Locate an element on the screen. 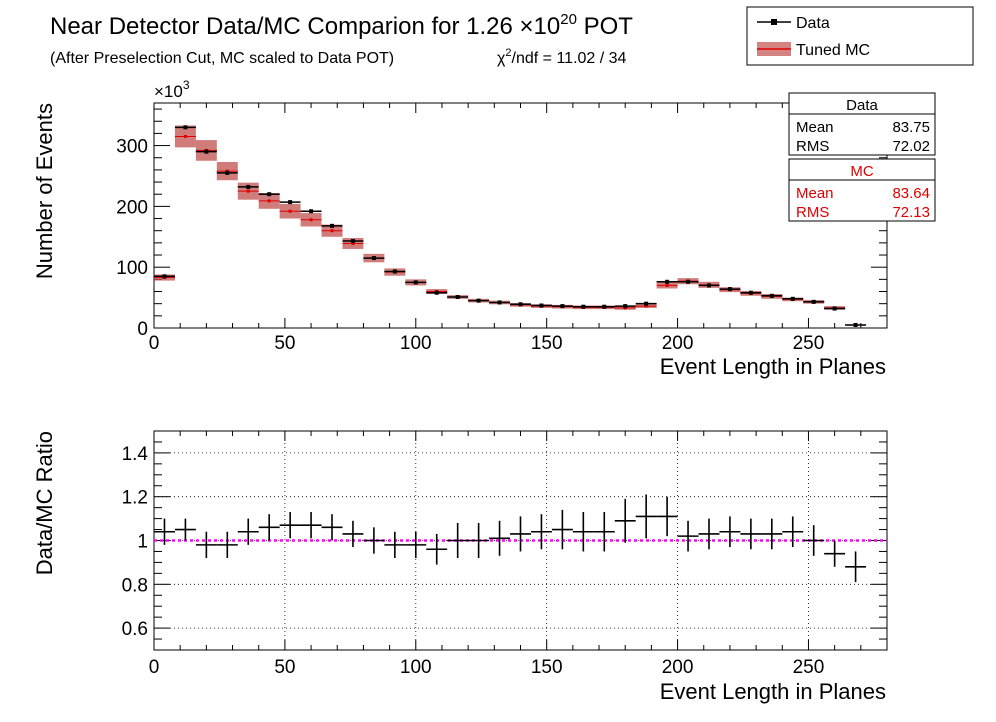 Image resolution: width=996 pixels, height=722 pixels. y-tick-label: 1 is located at coordinates (142, 542).